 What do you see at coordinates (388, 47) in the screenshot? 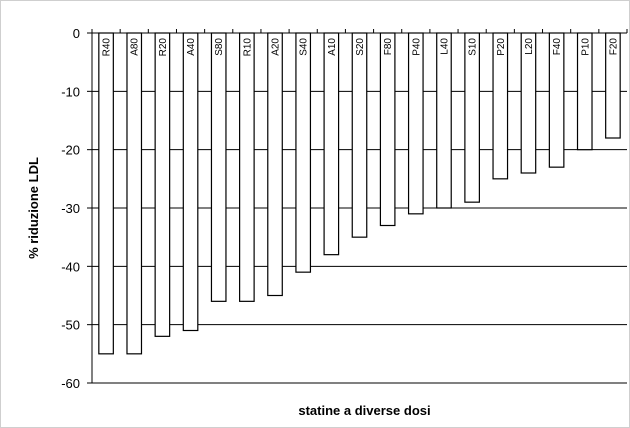
I see `category-label: F80` at bounding box center [388, 47].